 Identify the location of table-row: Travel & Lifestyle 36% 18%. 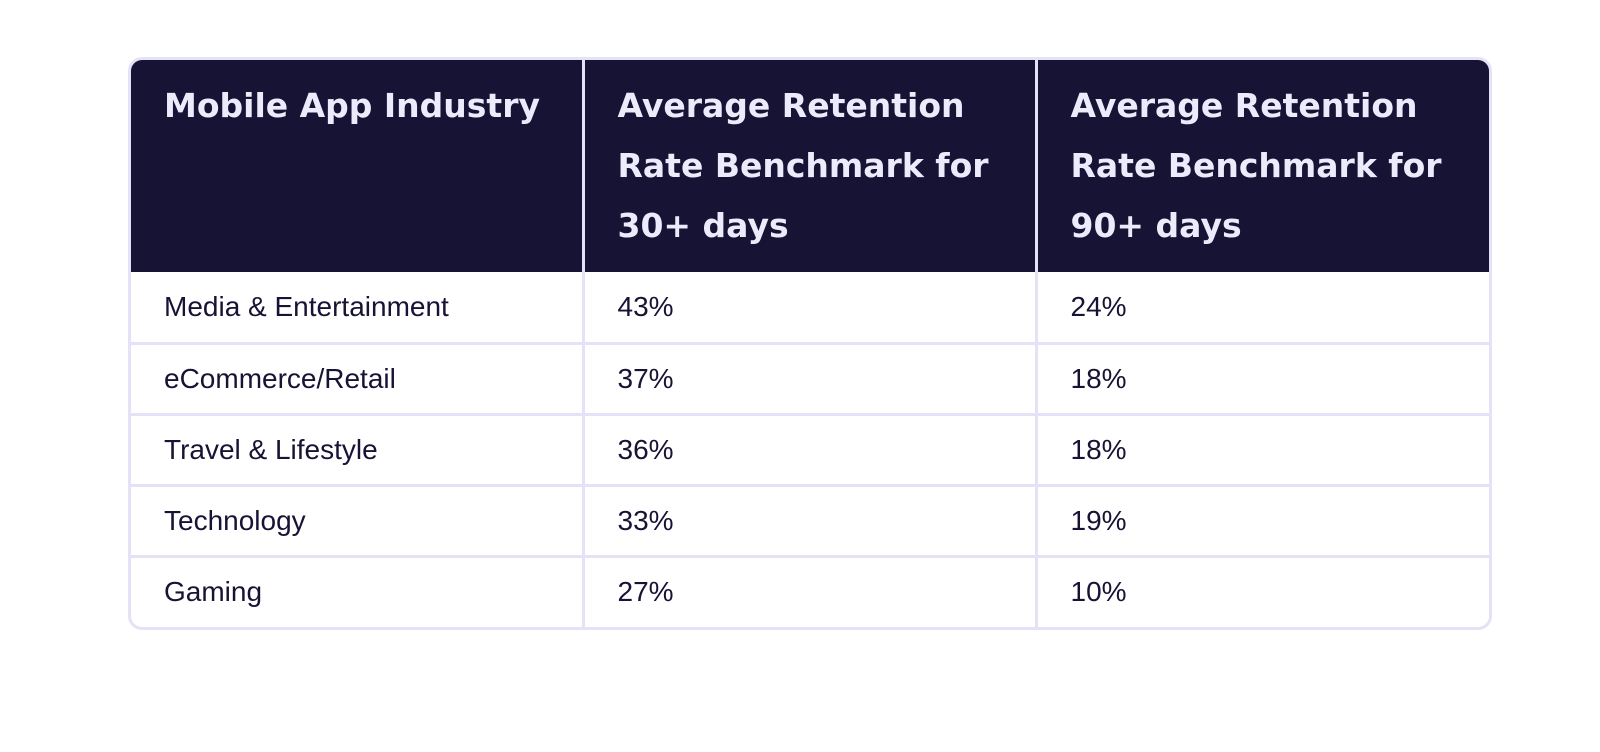
(810, 448).